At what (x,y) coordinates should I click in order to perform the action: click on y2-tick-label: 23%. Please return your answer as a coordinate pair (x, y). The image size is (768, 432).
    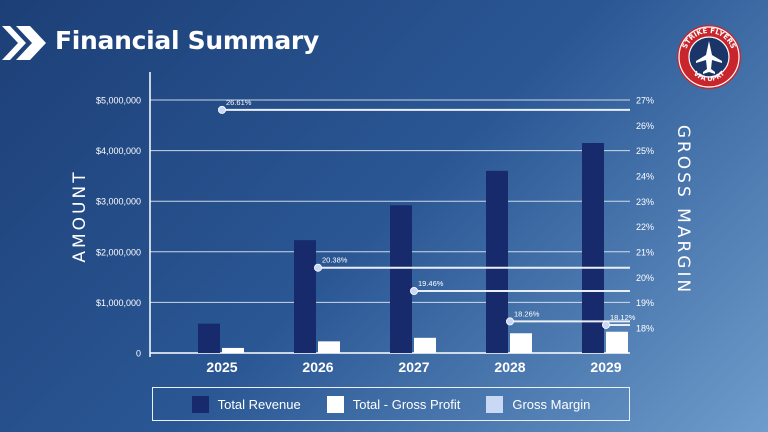
    Looking at the image, I should click on (645, 202).